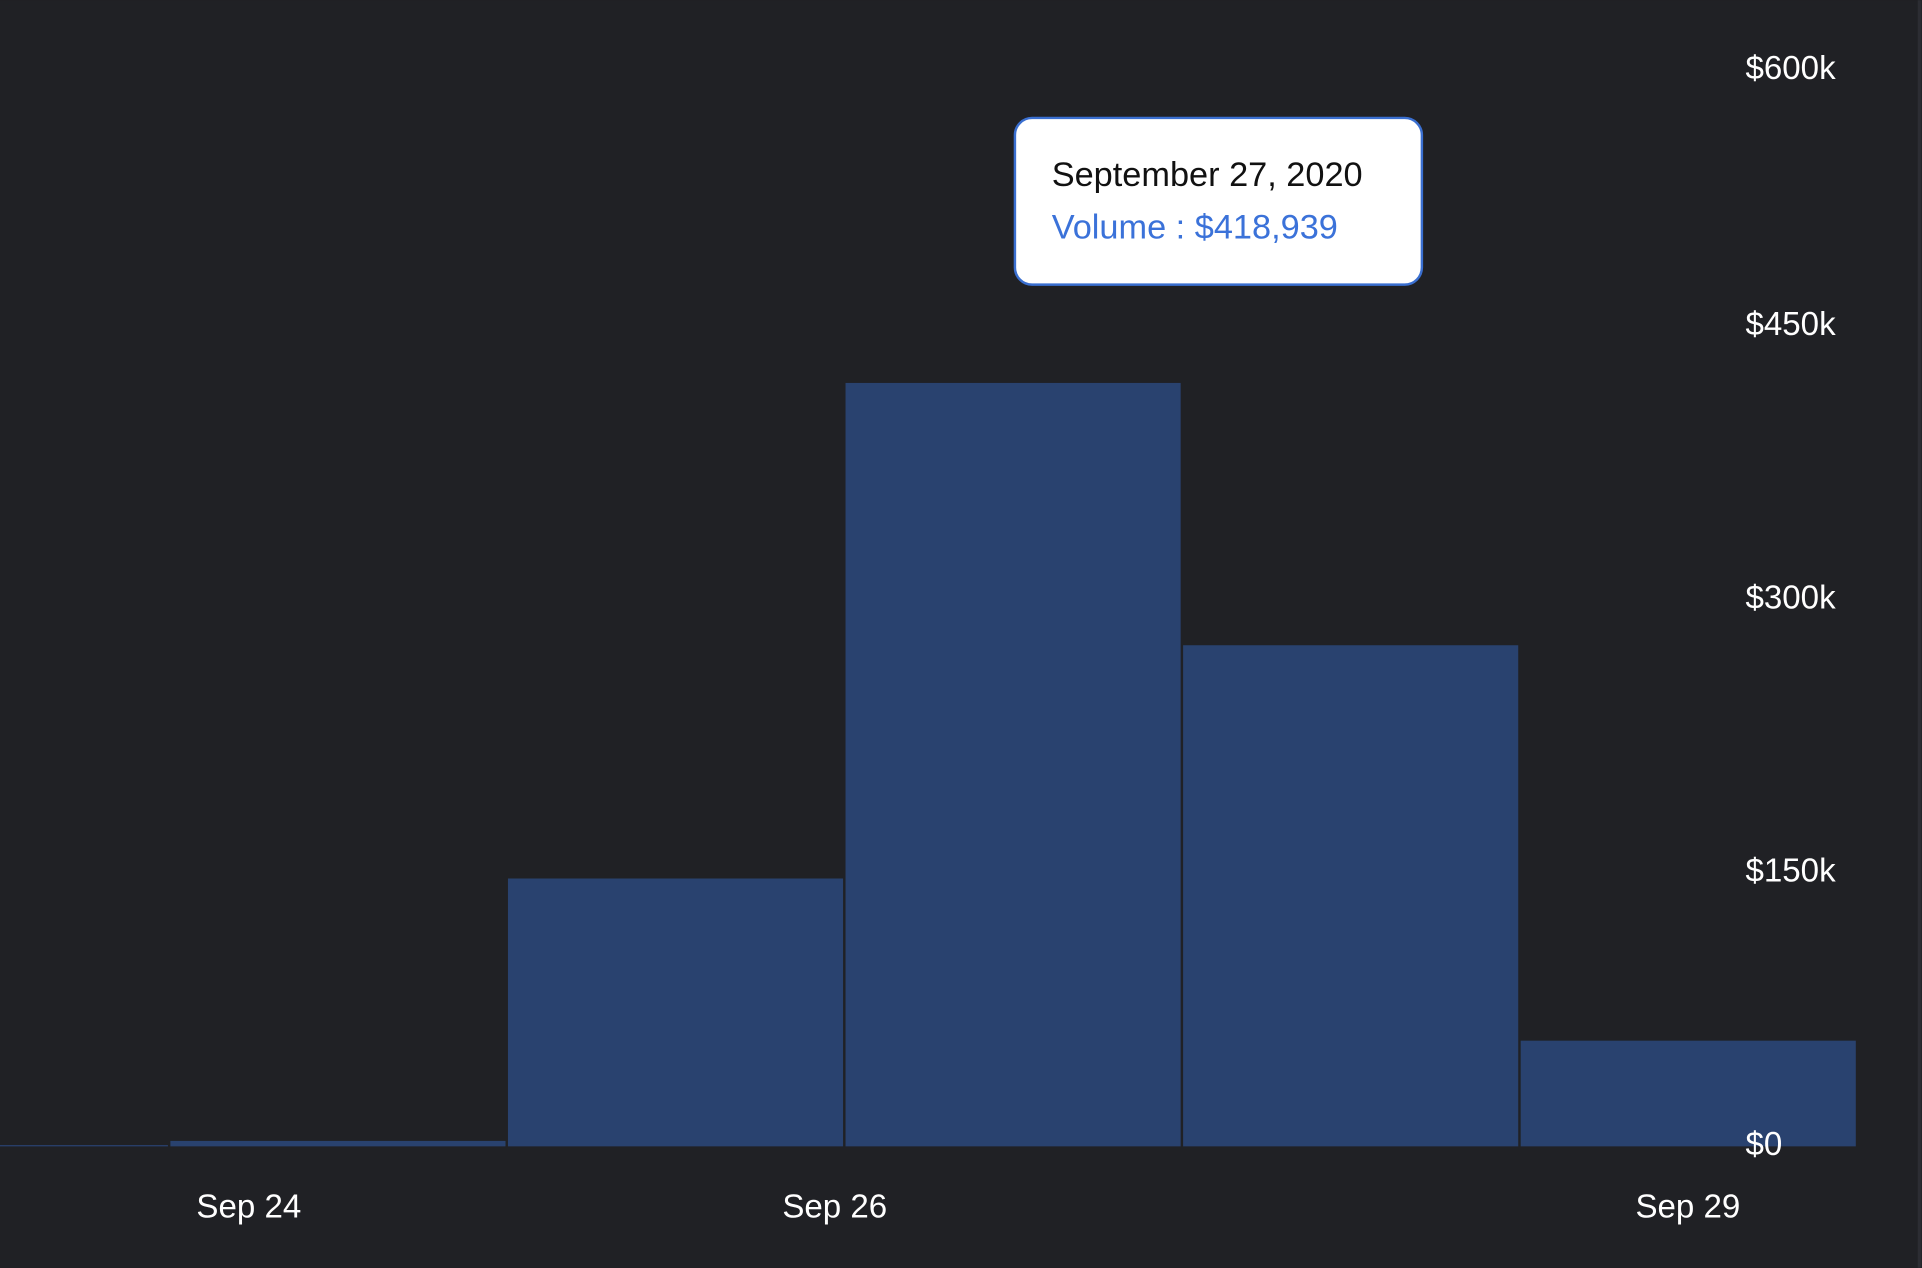 The width and height of the screenshot is (1922, 1268). What do you see at coordinates (1207, 175) in the screenshot?
I see `tooltip-date: September 27, 2020` at bounding box center [1207, 175].